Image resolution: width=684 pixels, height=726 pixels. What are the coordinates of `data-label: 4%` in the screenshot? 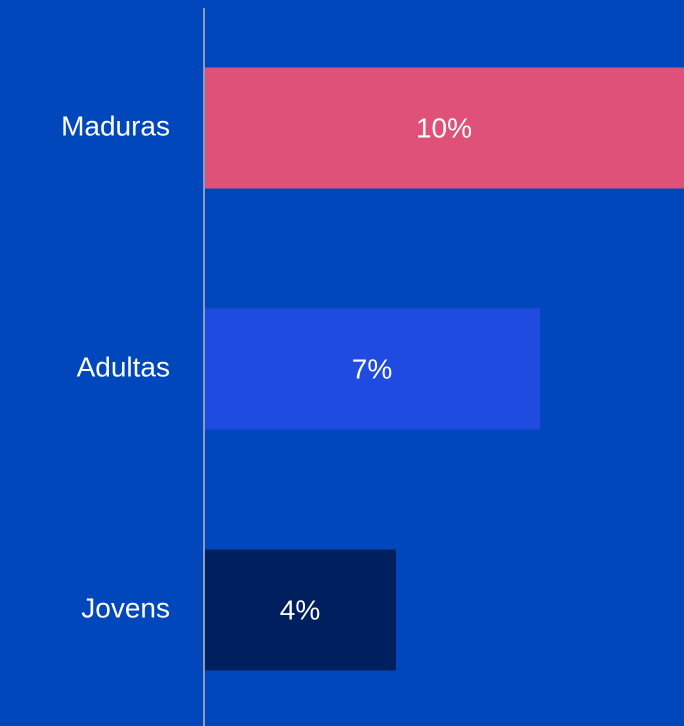 It's located at (300, 609).